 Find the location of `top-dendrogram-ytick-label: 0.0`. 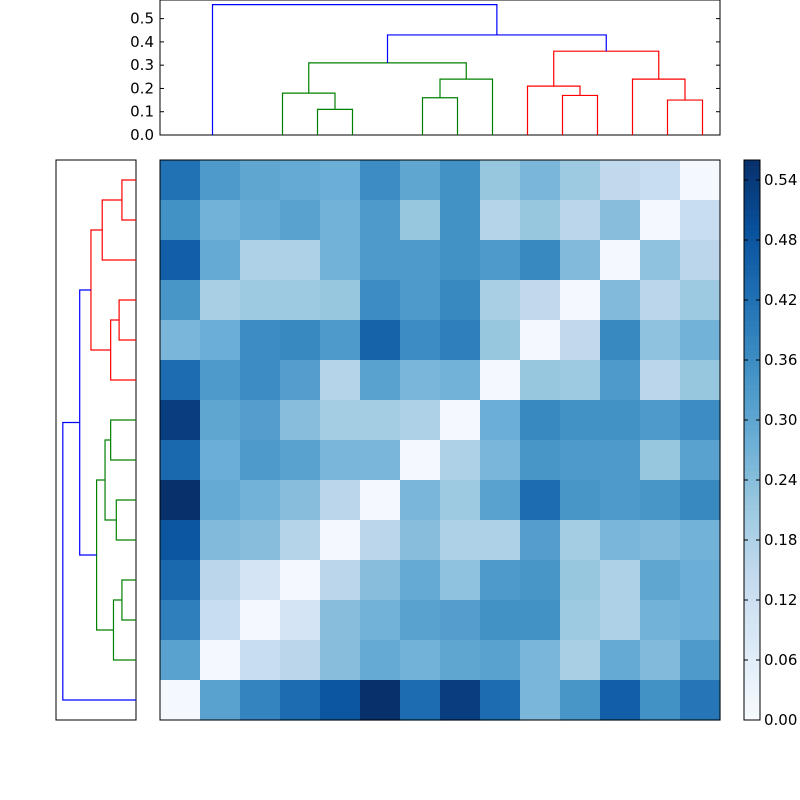

top-dendrogram-ytick-label: 0.0 is located at coordinates (142, 135).